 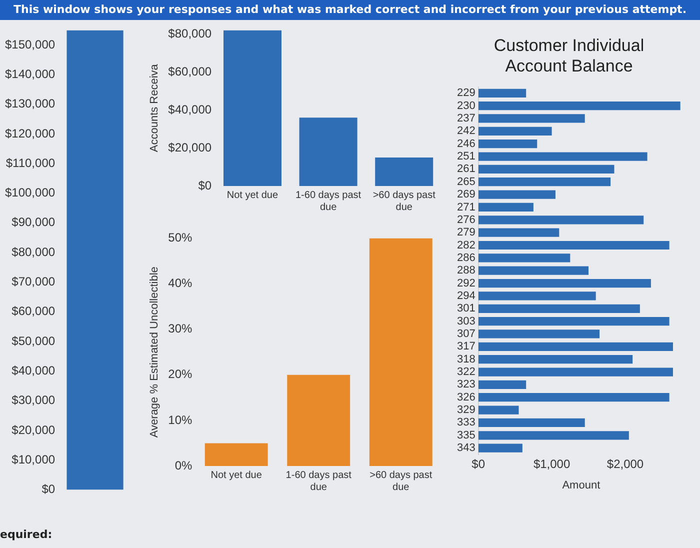 What do you see at coordinates (466, 194) in the screenshot?
I see `y-tick-label: 269` at bounding box center [466, 194].